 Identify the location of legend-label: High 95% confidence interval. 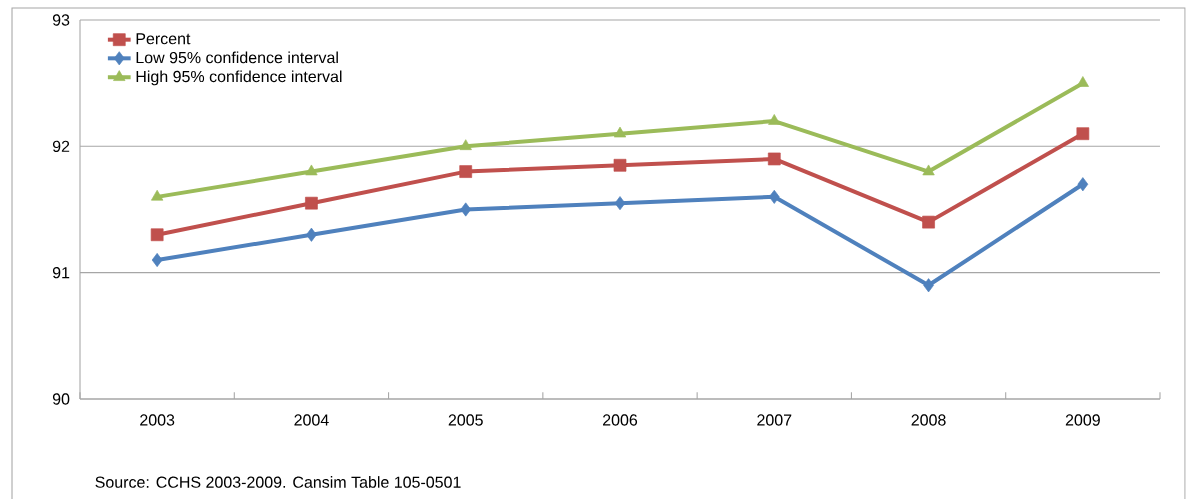
(239, 78).